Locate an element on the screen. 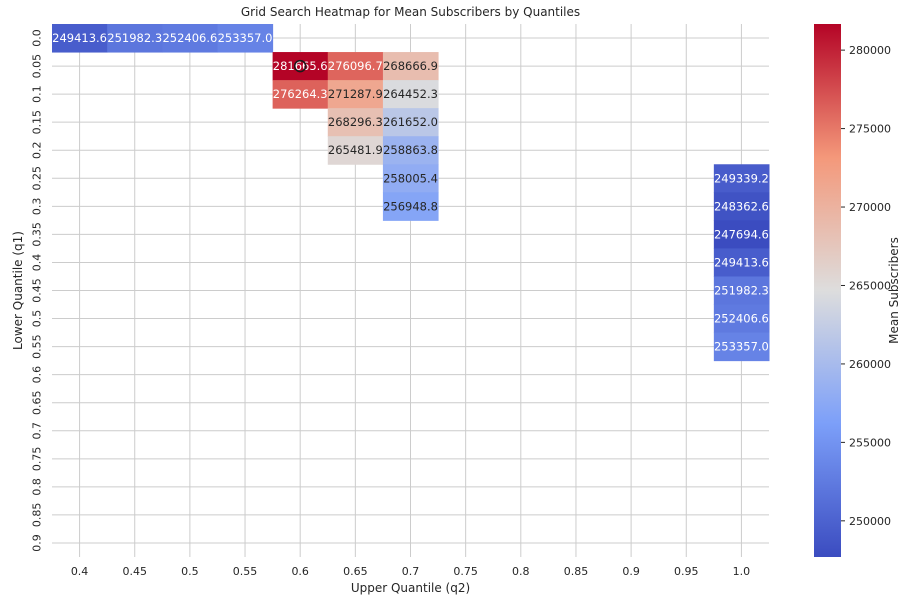  cell-value-label: 261652.0 is located at coordinates (410, 122).